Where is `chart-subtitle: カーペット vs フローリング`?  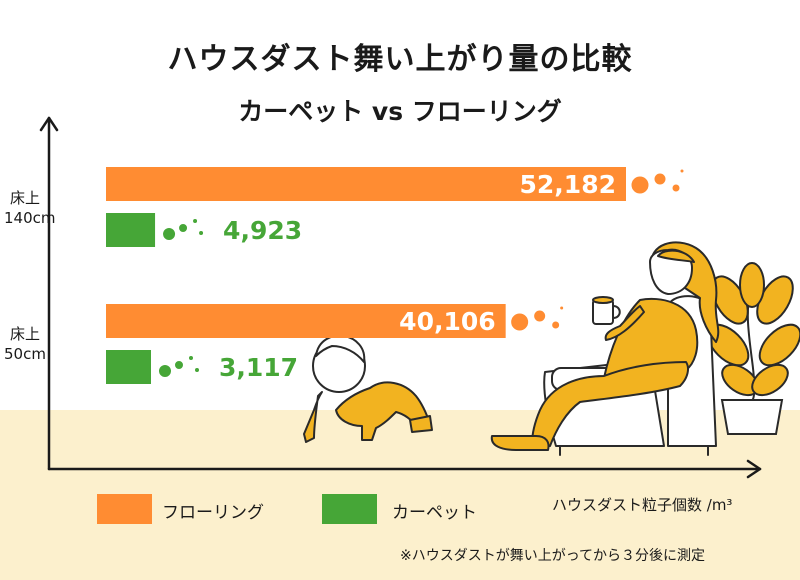
chart-subtitle: カーペット vs フローリング is located at coordinates (400, 111).